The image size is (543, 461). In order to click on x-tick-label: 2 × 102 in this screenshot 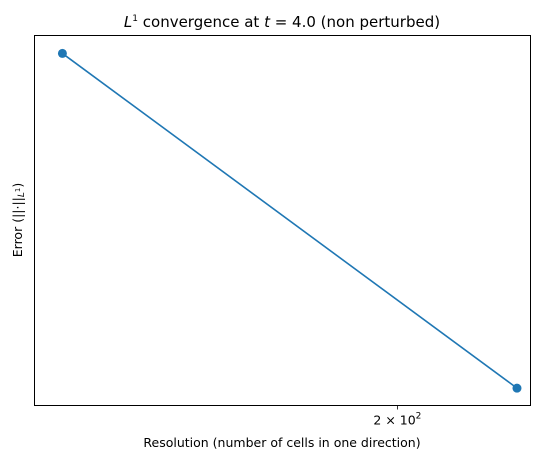, I will do `click(397, 420)`.